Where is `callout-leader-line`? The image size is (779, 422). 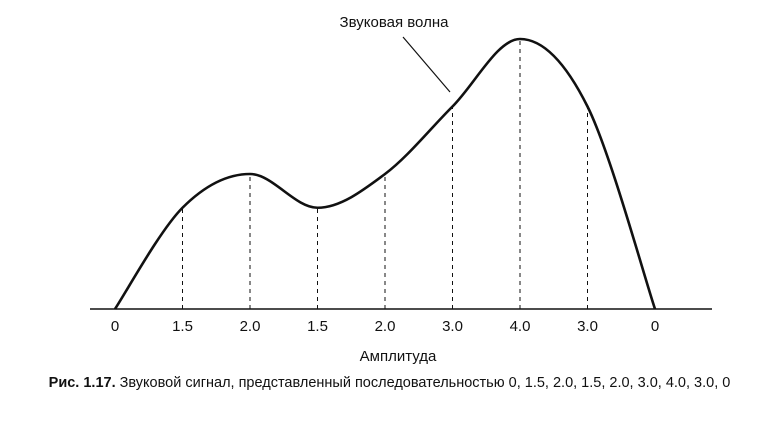
callout-leader-line is located at coordinates (426, 64).